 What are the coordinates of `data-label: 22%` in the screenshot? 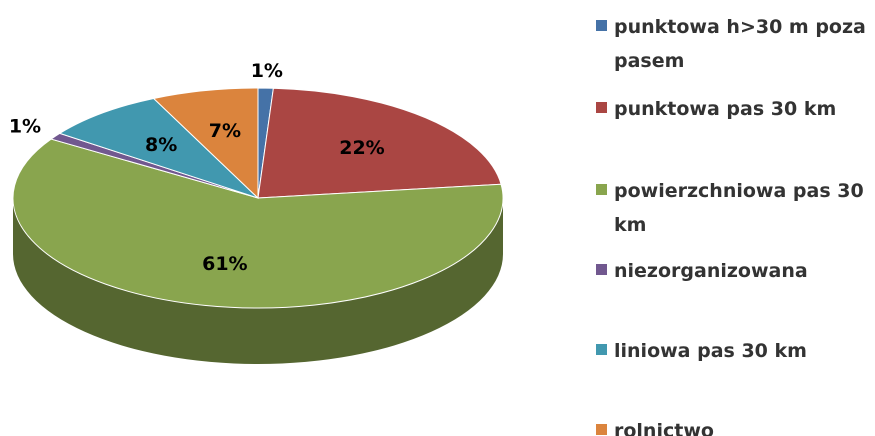 It's located at (361, 148).